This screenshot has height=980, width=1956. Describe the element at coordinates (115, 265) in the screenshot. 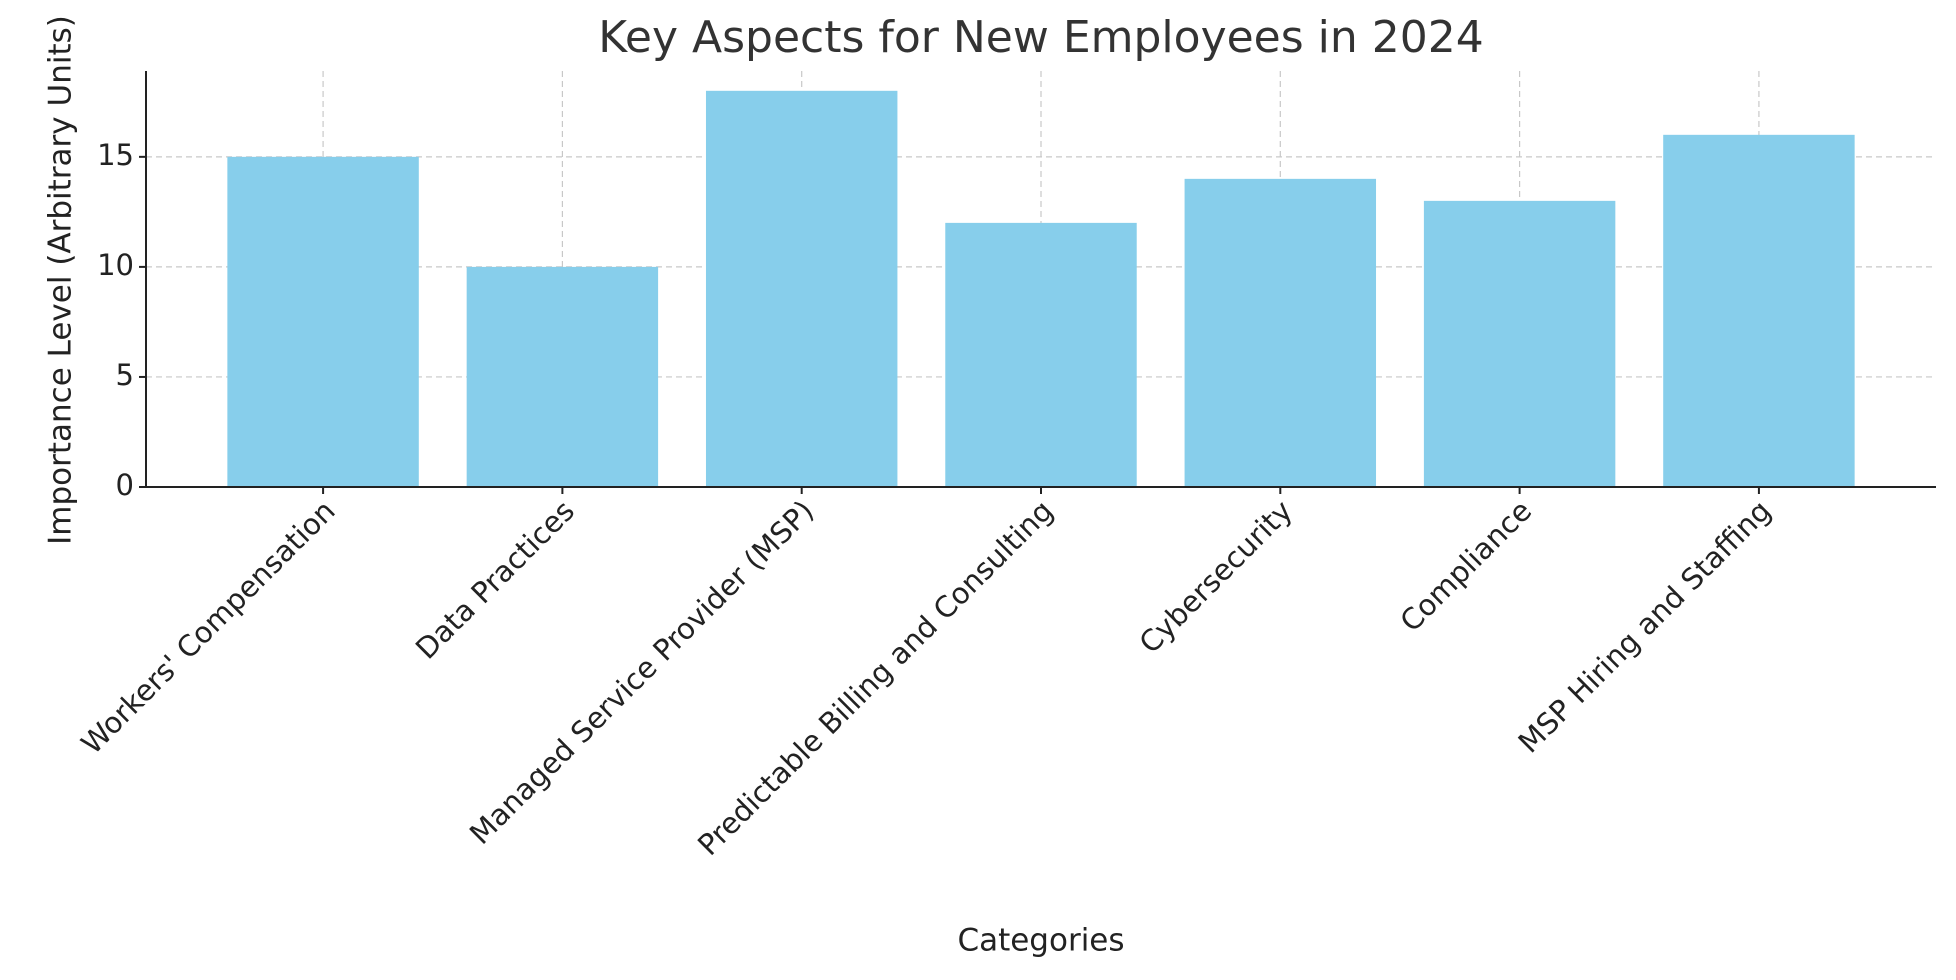

I see `y-tick-label: 10` at that location.